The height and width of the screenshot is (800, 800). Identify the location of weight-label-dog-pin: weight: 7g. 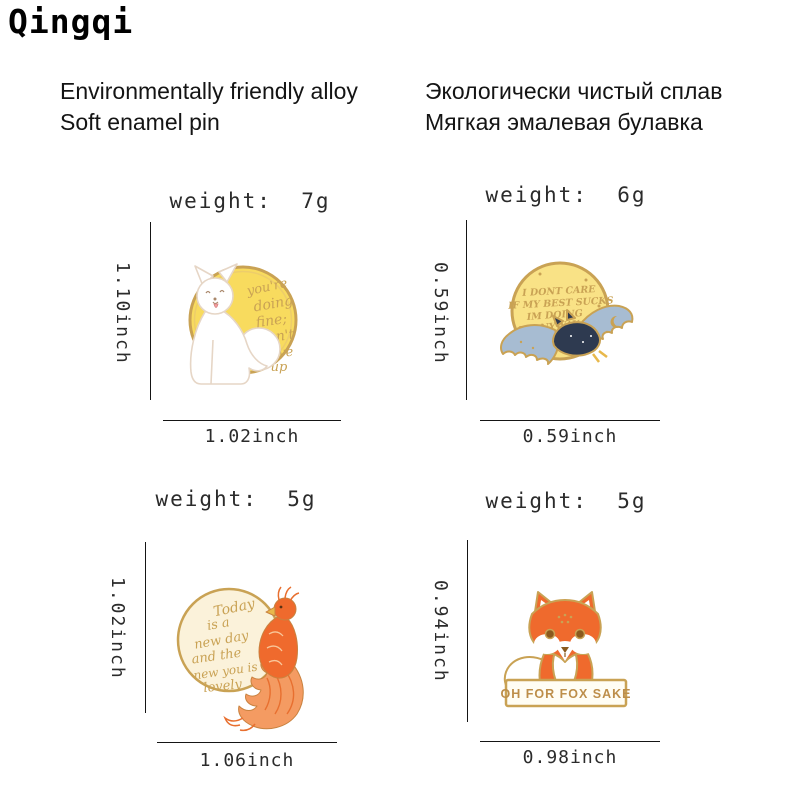
(250, 201).